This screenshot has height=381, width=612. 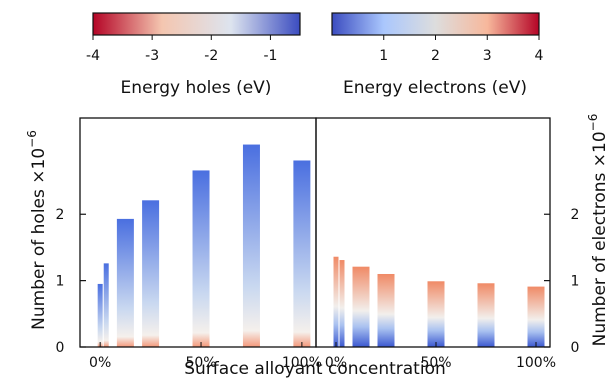 I want to click on y-axis-label-holes: Number of holes ×10−6, so click(x=37, y=230).